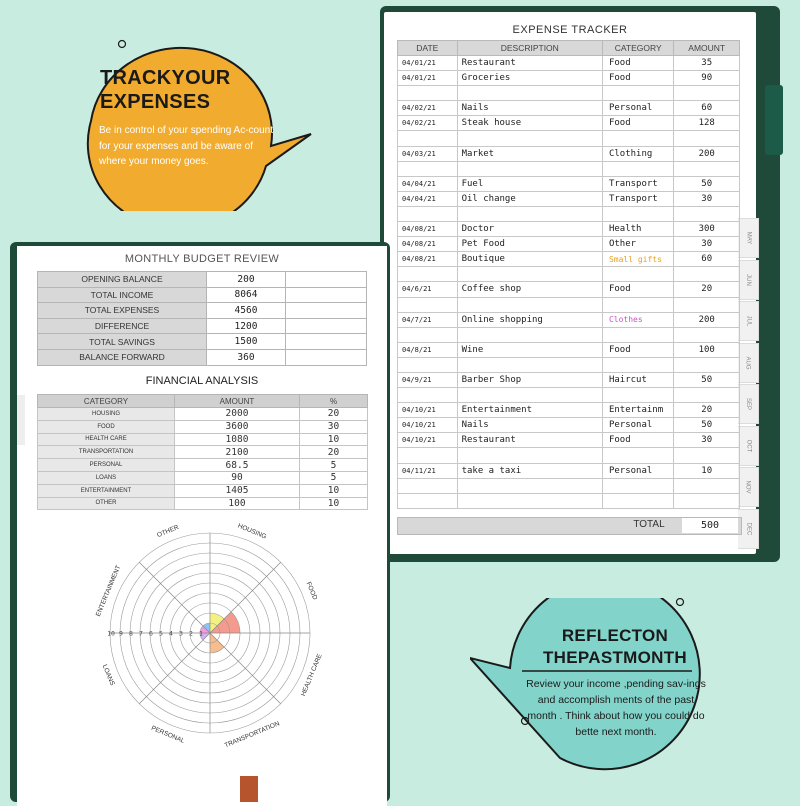 The width and height of the screenshot is (800, 806). What do you see at coordinates (529, 78) in the screenshot?
I see `expense-description: Groceries` at bounding box center [529, 78].